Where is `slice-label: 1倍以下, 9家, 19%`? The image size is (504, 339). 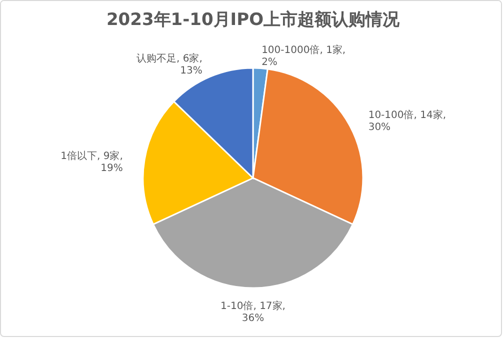
slice-label: 1倍以下, 9家, 19% is located at coordinates (91, 162).